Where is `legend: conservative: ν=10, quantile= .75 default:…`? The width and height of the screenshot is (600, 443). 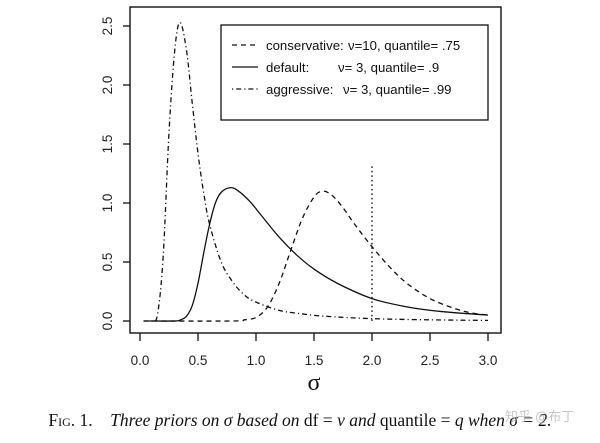
legend: conservative: ν=10, quantile= .75 default:… is located at coordinates (354, 72).